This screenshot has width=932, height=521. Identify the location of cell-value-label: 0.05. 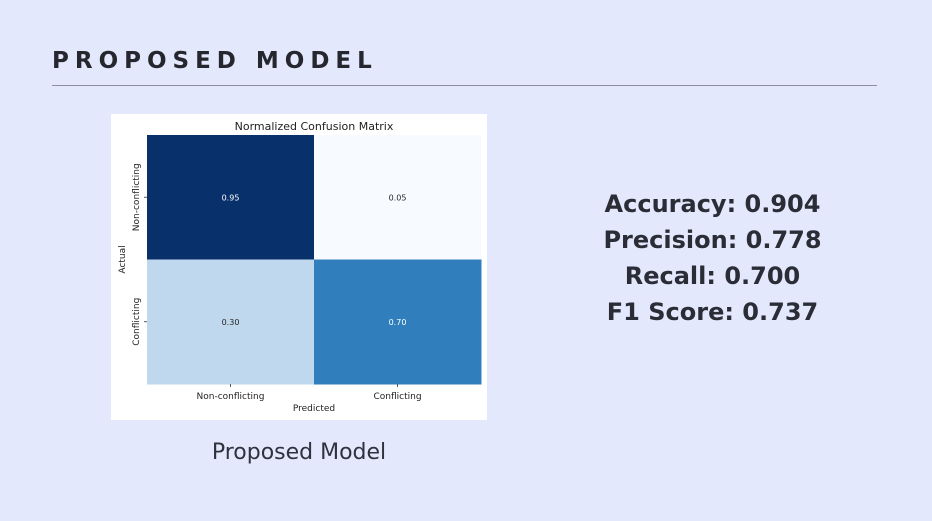
(398, 197).